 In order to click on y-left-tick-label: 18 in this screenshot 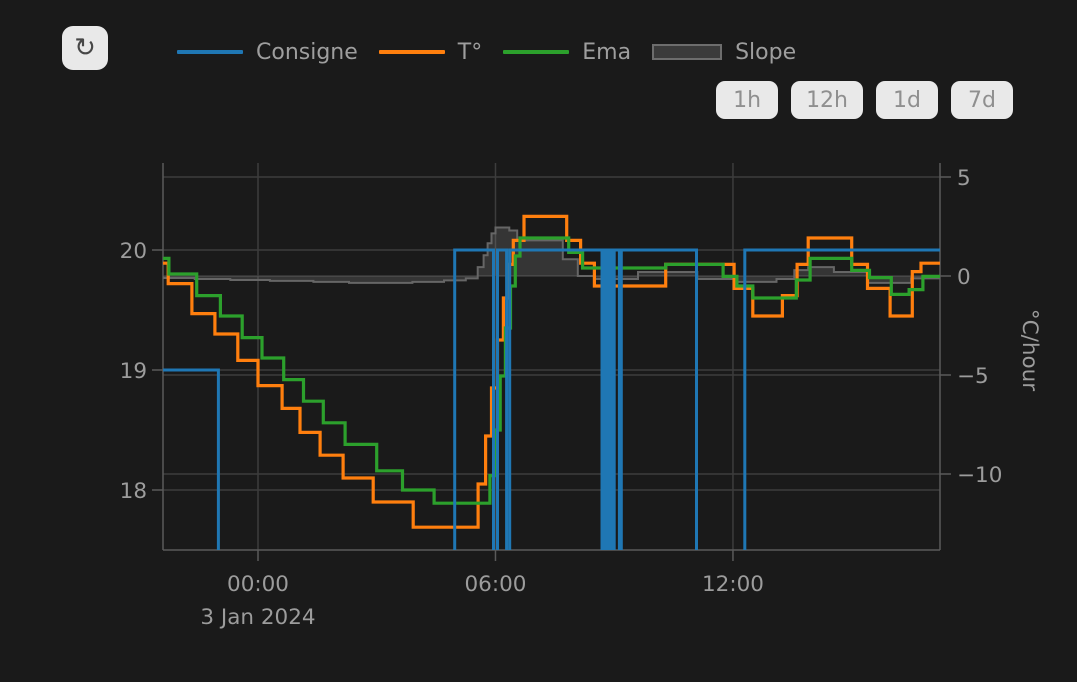, I will do `click(133, 491)`.